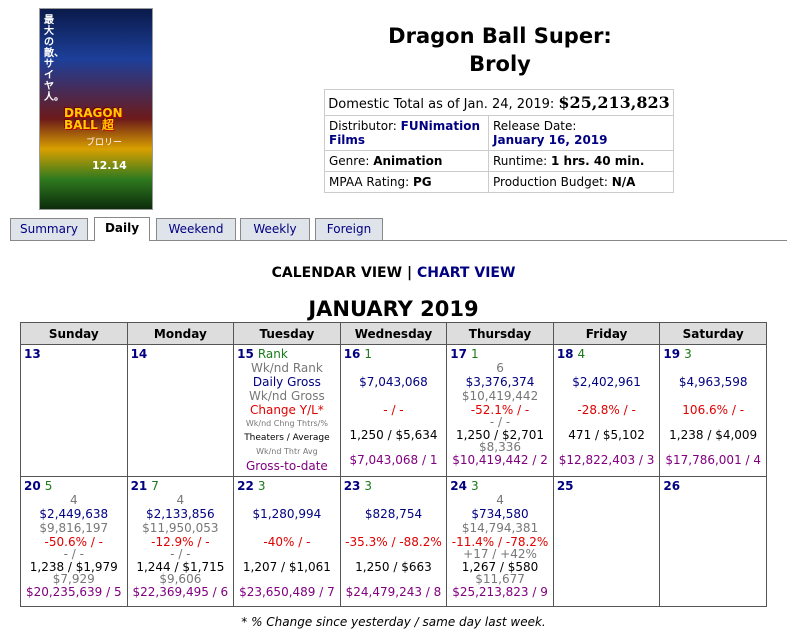 Image resolution: width=787 pixels, height=633 pixels. I want to click on tab-weekend: Weekend, so click(196, 229).